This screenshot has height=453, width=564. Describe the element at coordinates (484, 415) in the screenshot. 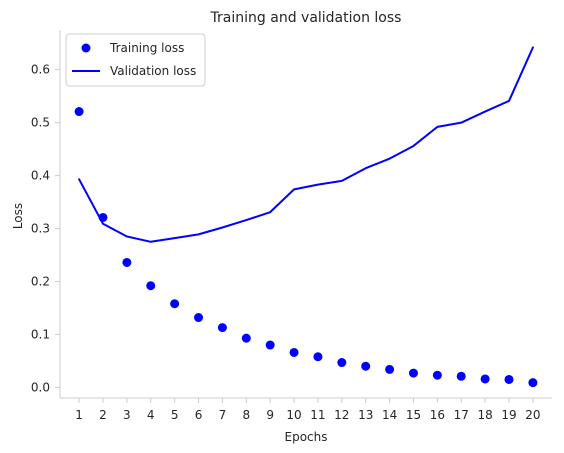

I see `x-tick-label: 18` at that location.